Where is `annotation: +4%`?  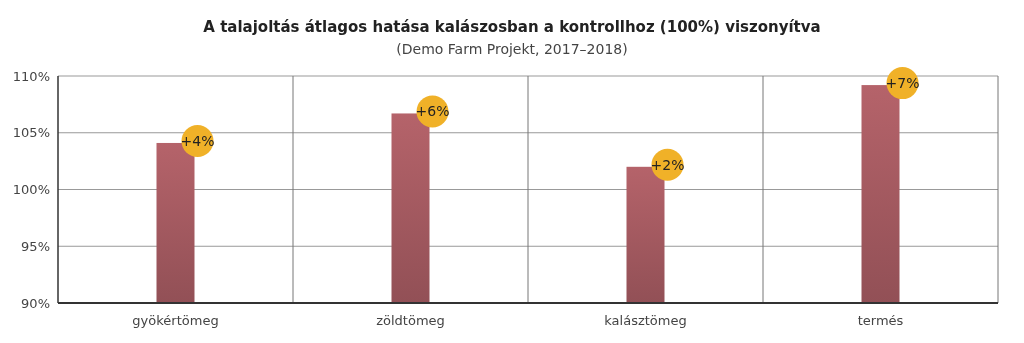
annotation: +4% is located at coordinates (197, 140).